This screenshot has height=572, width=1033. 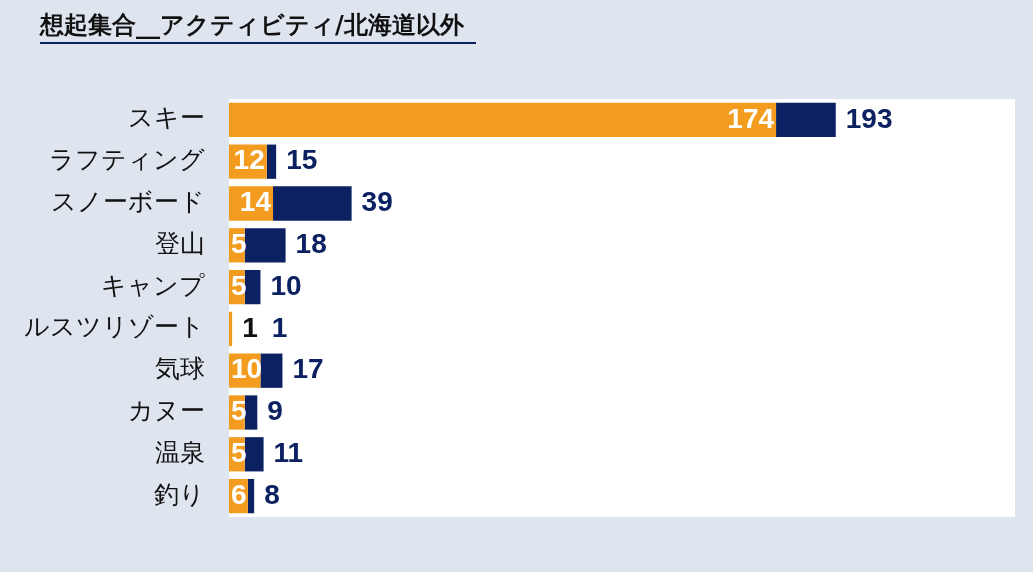 What do you see at coordinates (180, 369) in the screenshot?
I see `y-tick-label: 気球` at bounding box center [180, 369].